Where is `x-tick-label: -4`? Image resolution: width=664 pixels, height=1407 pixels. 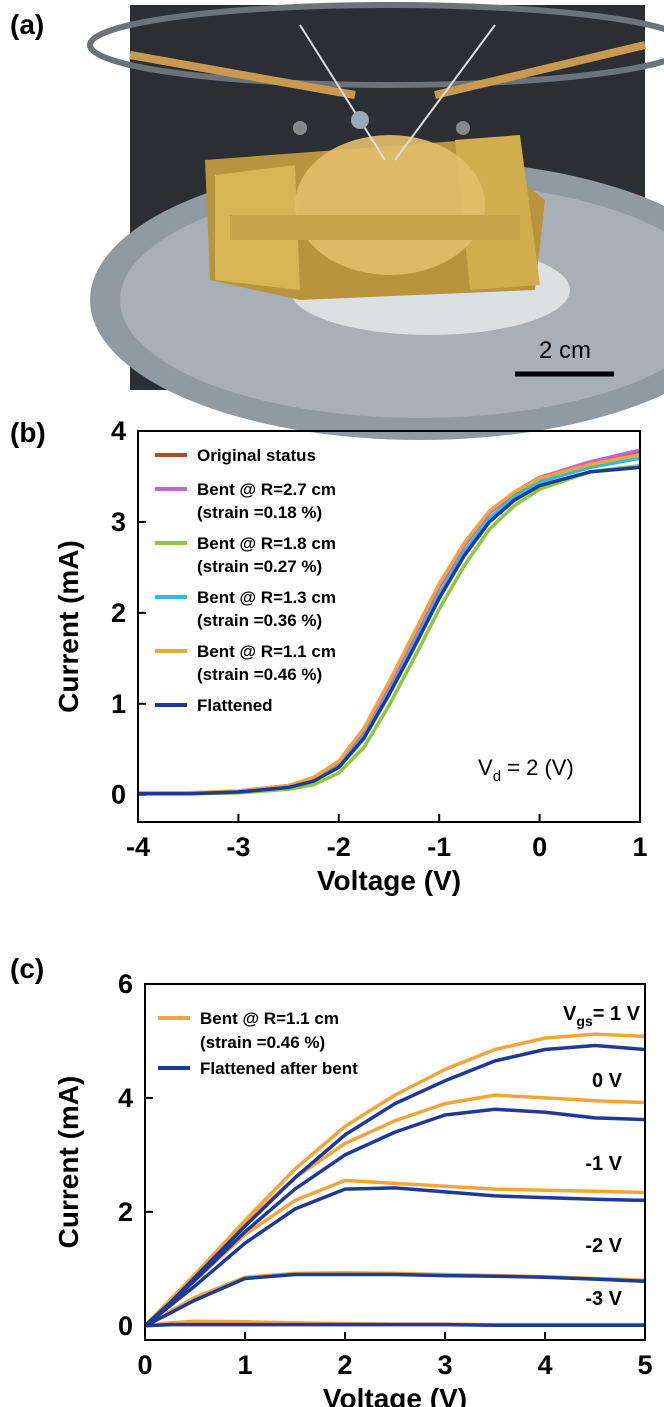 x-tick-label: -4 is located at coordinates (138, 847).